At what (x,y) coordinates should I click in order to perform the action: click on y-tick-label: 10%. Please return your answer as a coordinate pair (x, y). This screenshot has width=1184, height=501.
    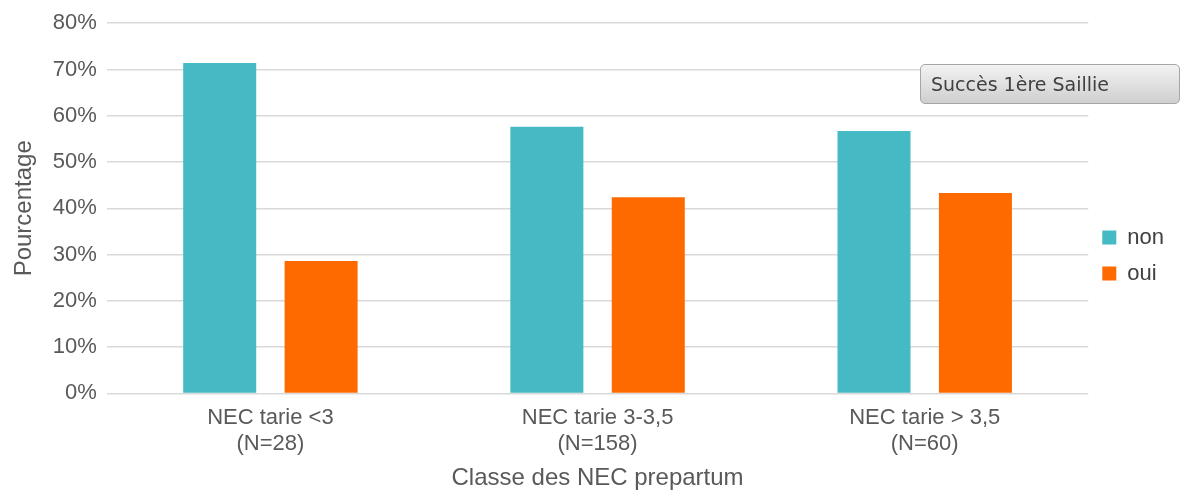
    Looking at the image, I should click on (74, 346).